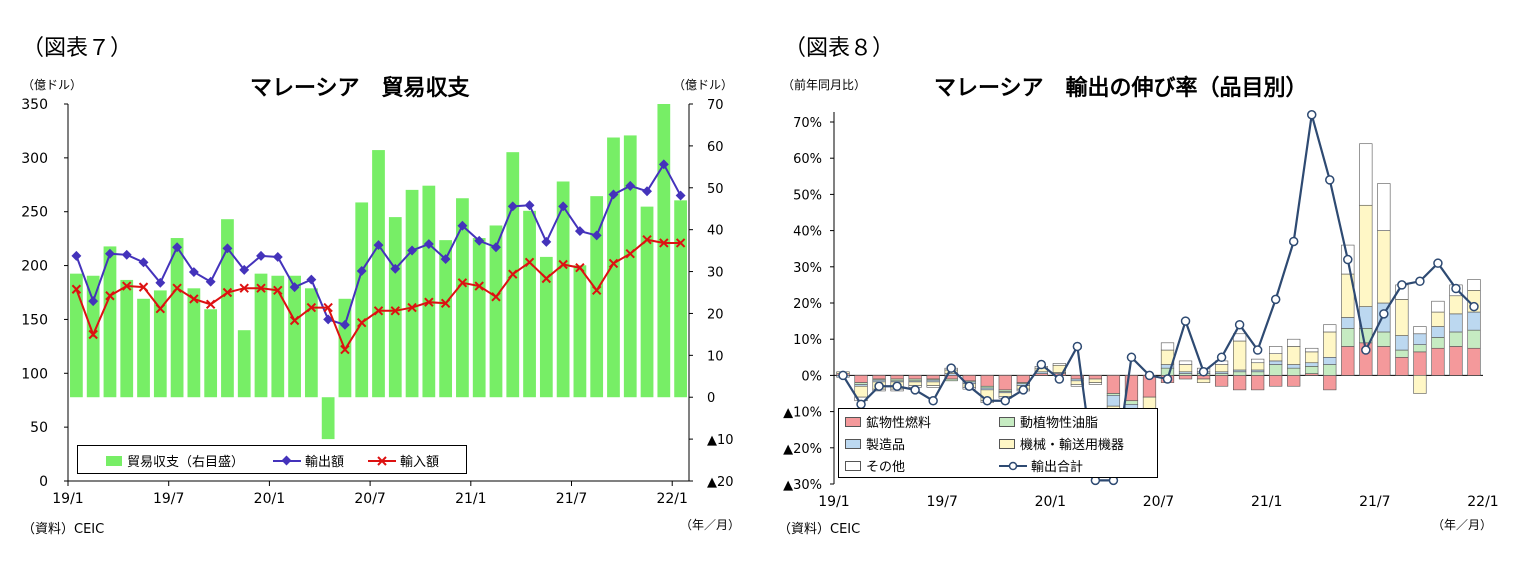 The image size is (1513, 583). What do you see at coordinates (1266, 502) in the screenshot?
I see `x-tick-label: 21/1` at bounding box center [1266, 502].